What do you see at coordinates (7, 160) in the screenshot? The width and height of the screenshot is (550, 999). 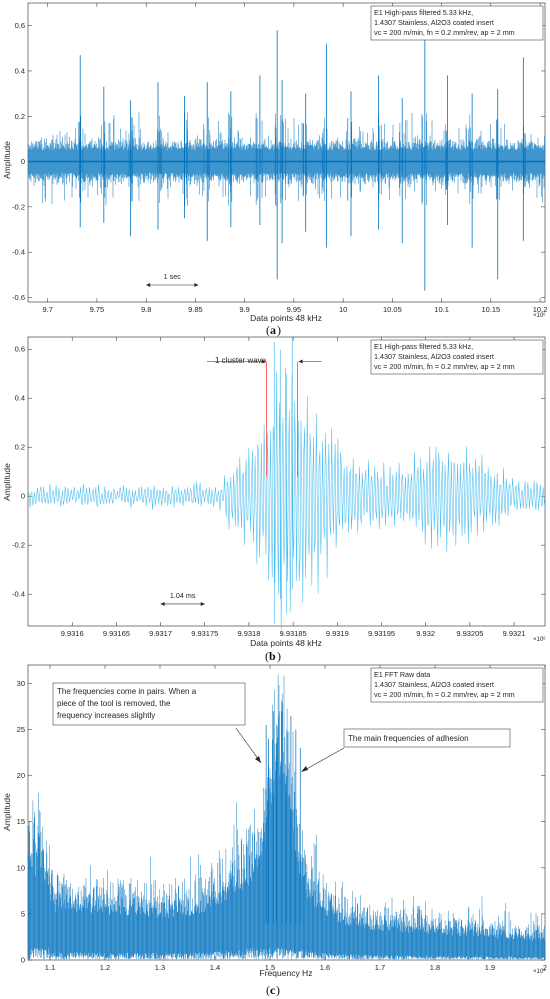 I see `panel-a-ylabel: Amplitude` at bounding box center [7, 160].